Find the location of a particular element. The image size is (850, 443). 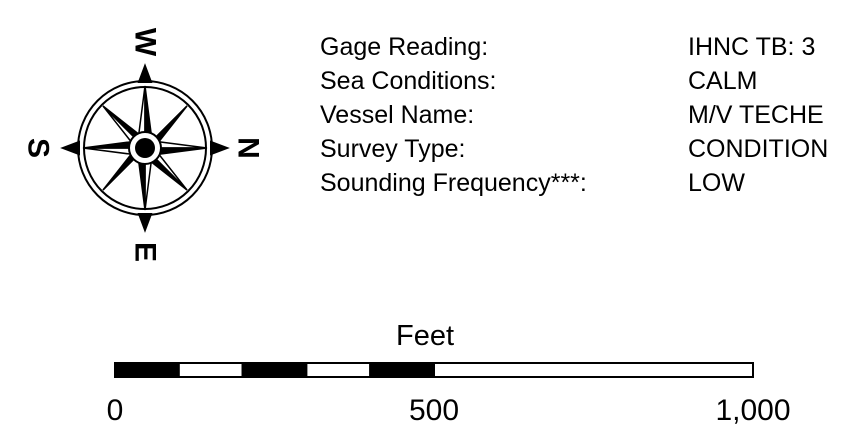

arrow-head-bottom is located at coordinates (145, 223).